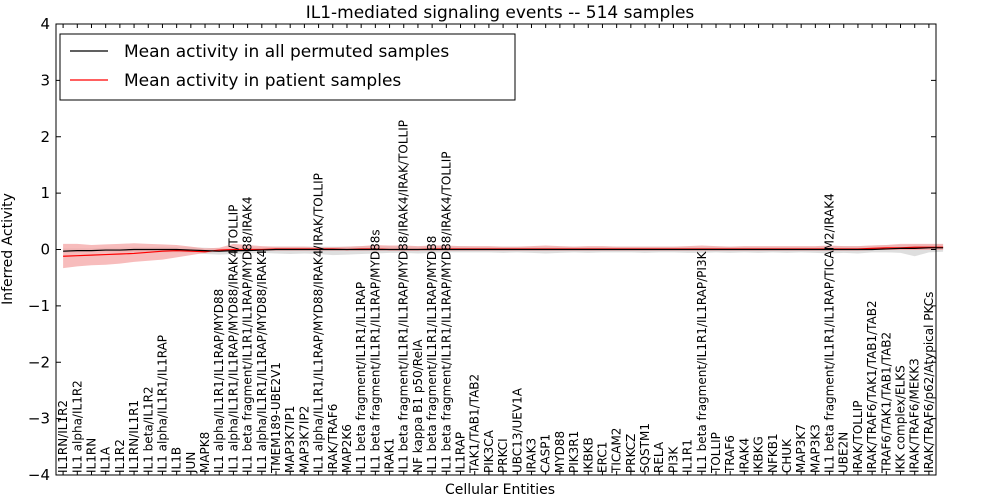 The width and height of the screenshot is (1000, 500). Describe the element at coordinates (787, 455) in the screenshot. I see `x-tick-label: CHUK` at that location.